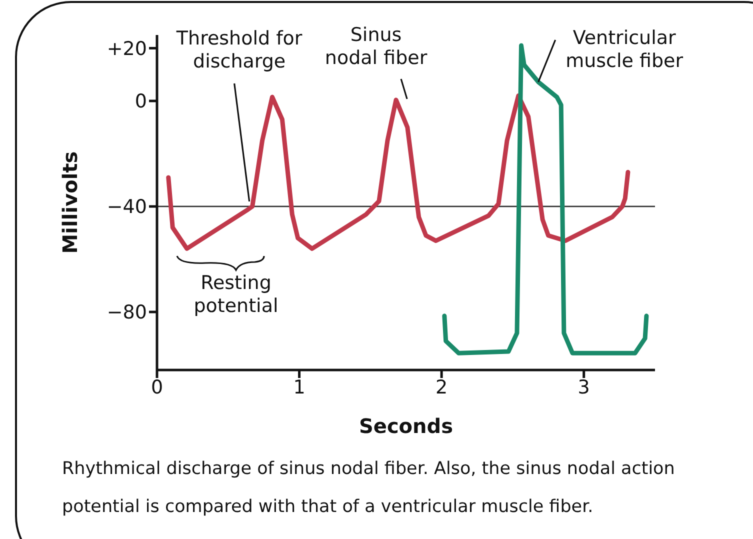  What do you see at coordinates (442, 387) in the screenshot?
I see `x-tick-label: 2` at bounding box center [442, 387].